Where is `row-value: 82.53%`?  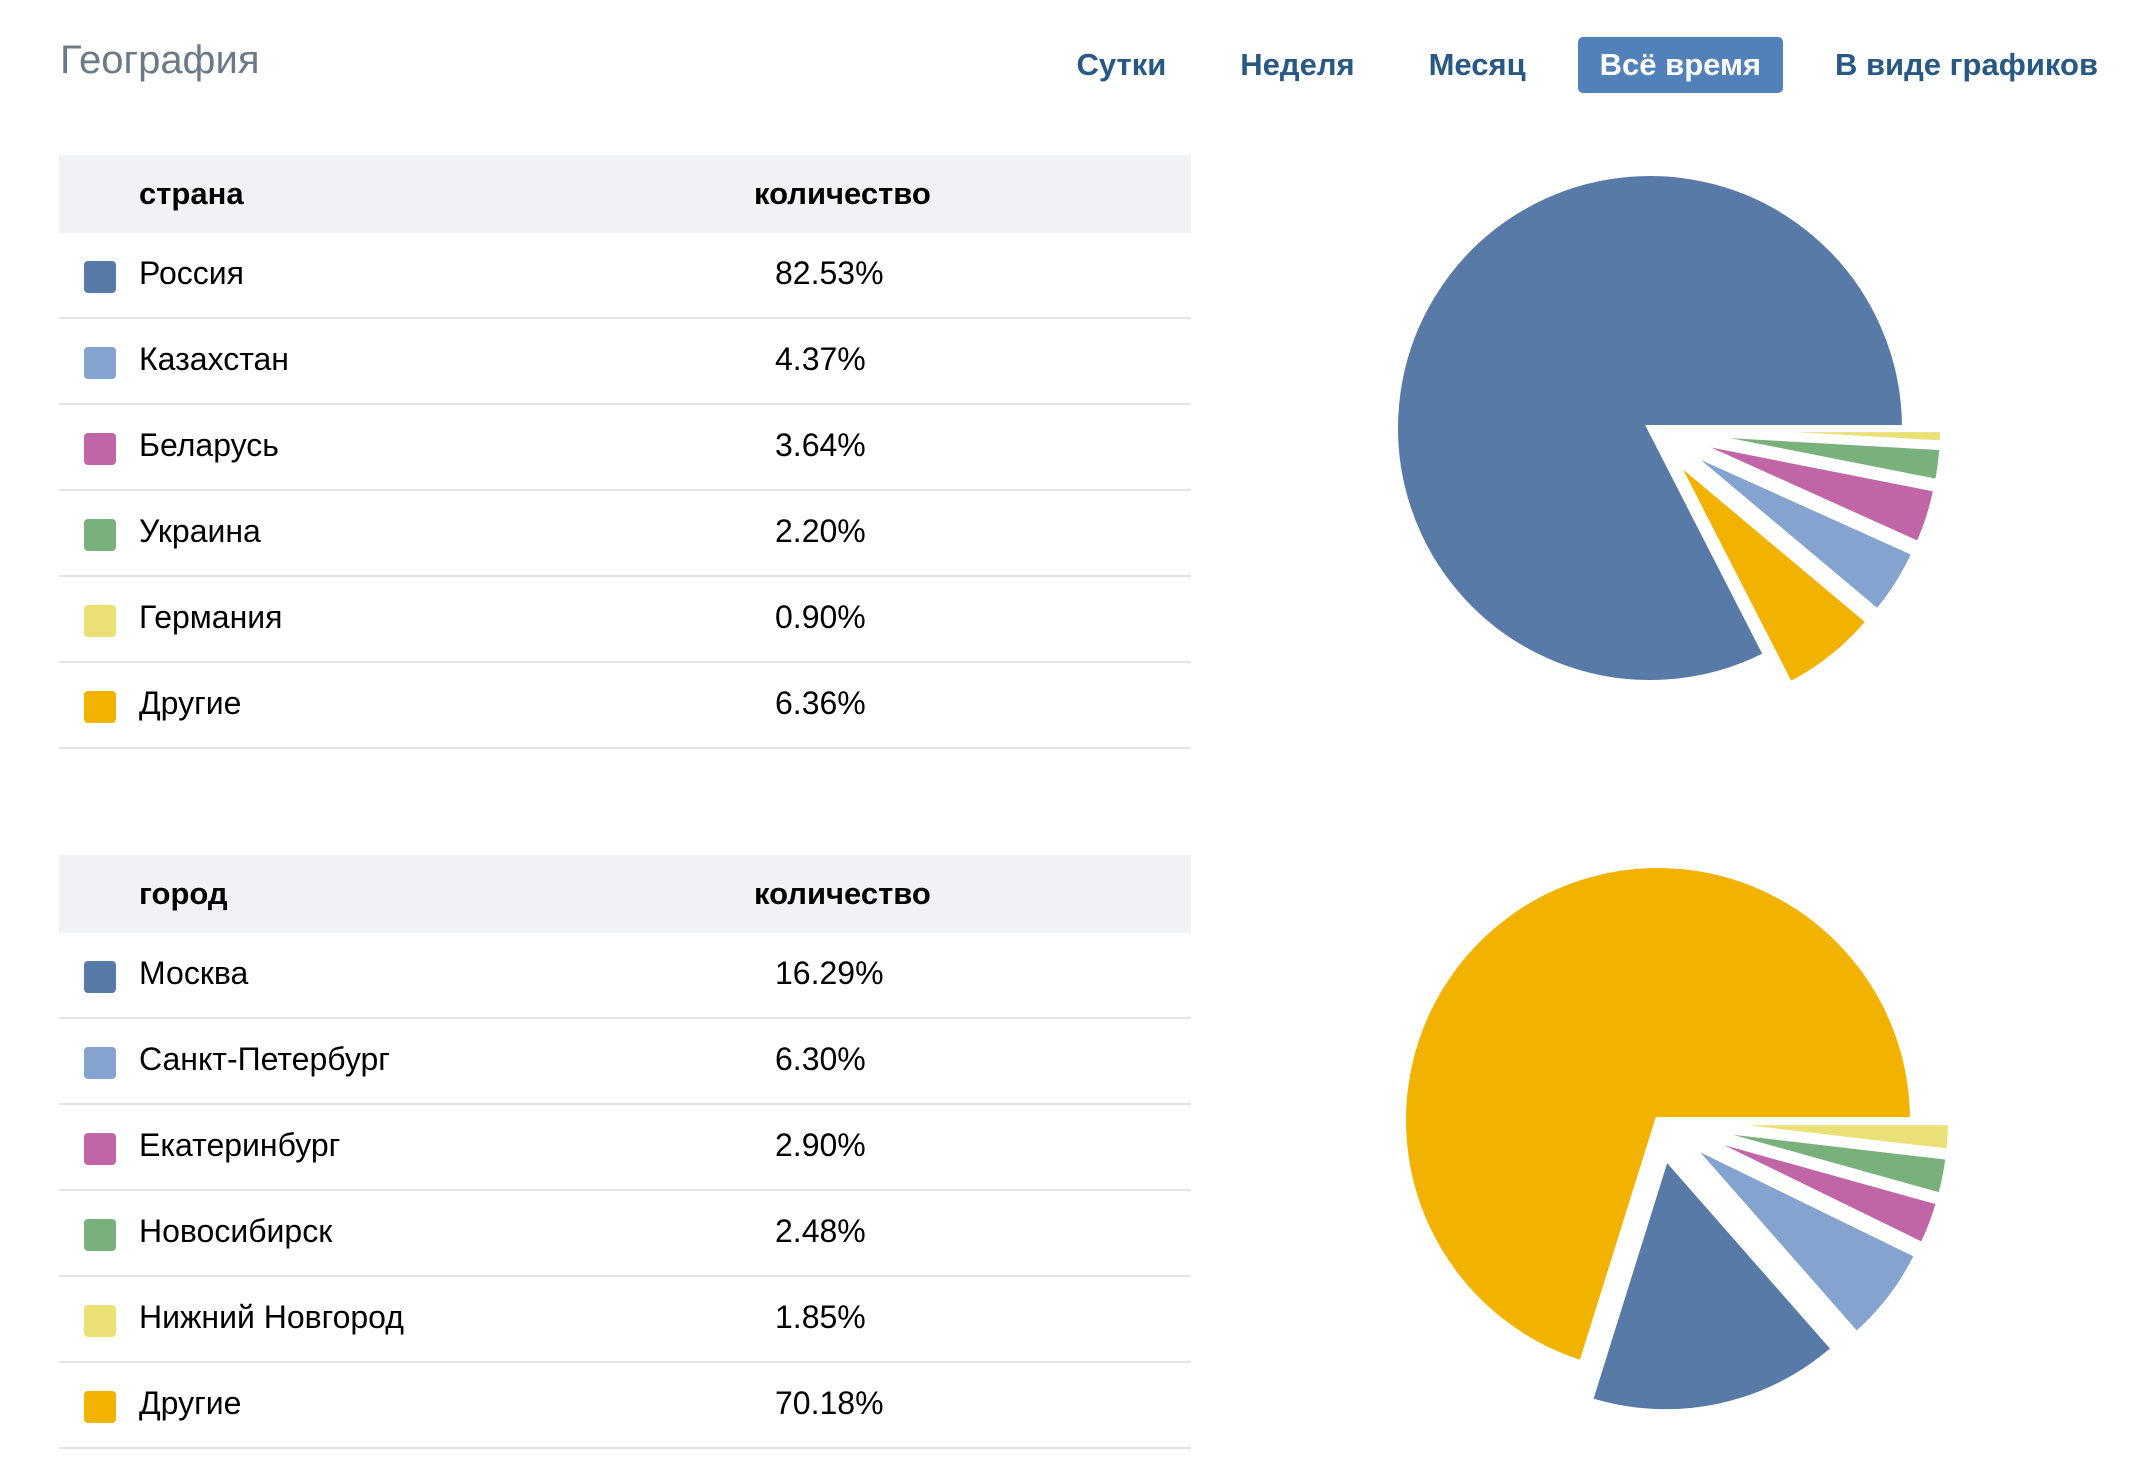
row-value: 82.53% is located at coordinates (829, 273).